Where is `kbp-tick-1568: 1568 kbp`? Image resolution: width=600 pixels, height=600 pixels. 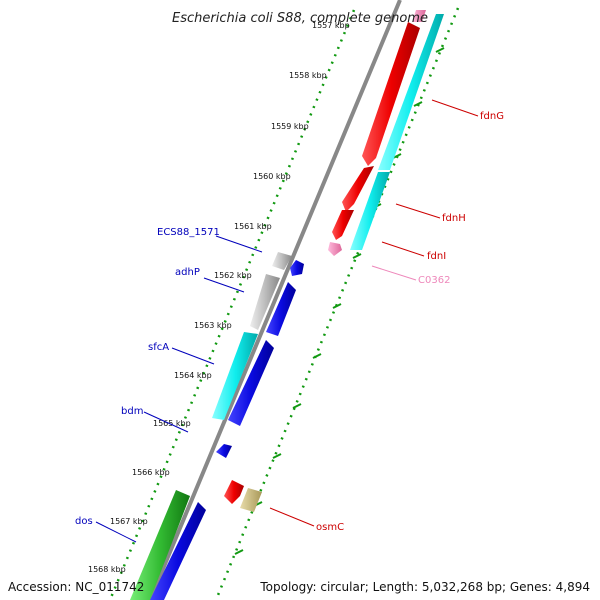 kbp-tick-1568: 1568 kbp is located at coordinates (107, 569).